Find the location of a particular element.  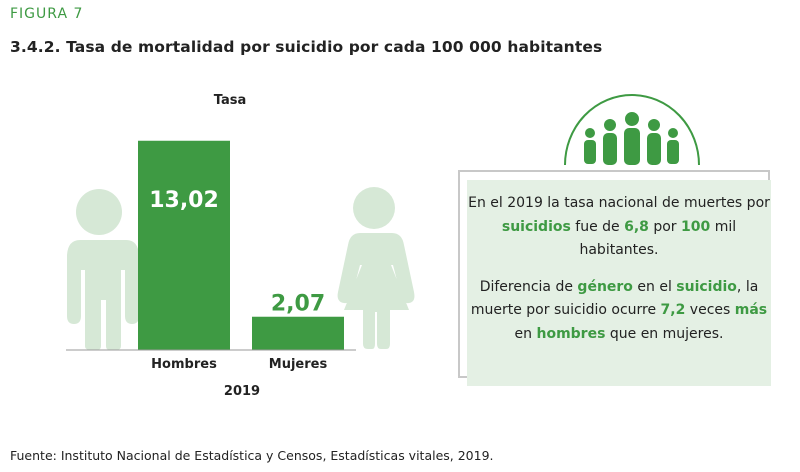

bars-group: 13,02 2,07 is located at coordinates (241, 245).